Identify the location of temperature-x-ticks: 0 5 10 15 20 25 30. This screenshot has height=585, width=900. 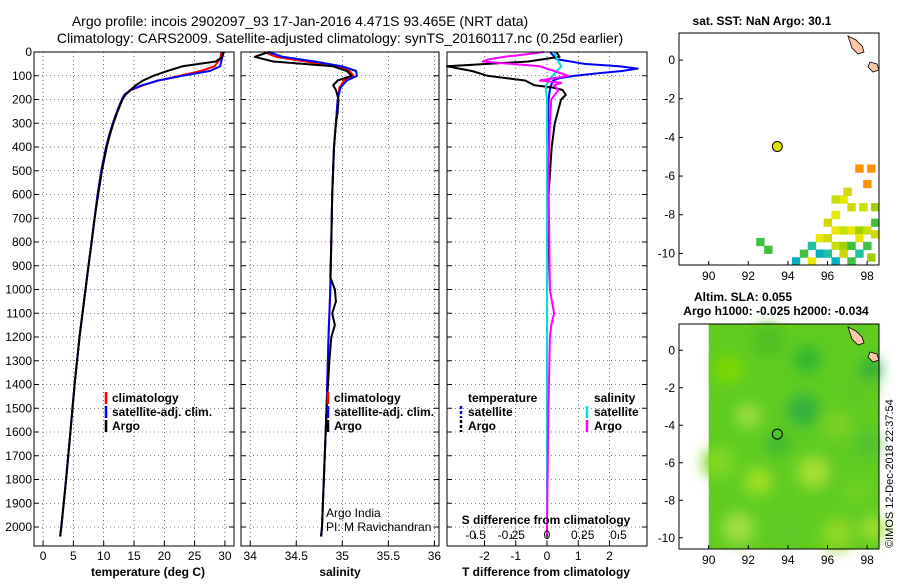
(136, 556).